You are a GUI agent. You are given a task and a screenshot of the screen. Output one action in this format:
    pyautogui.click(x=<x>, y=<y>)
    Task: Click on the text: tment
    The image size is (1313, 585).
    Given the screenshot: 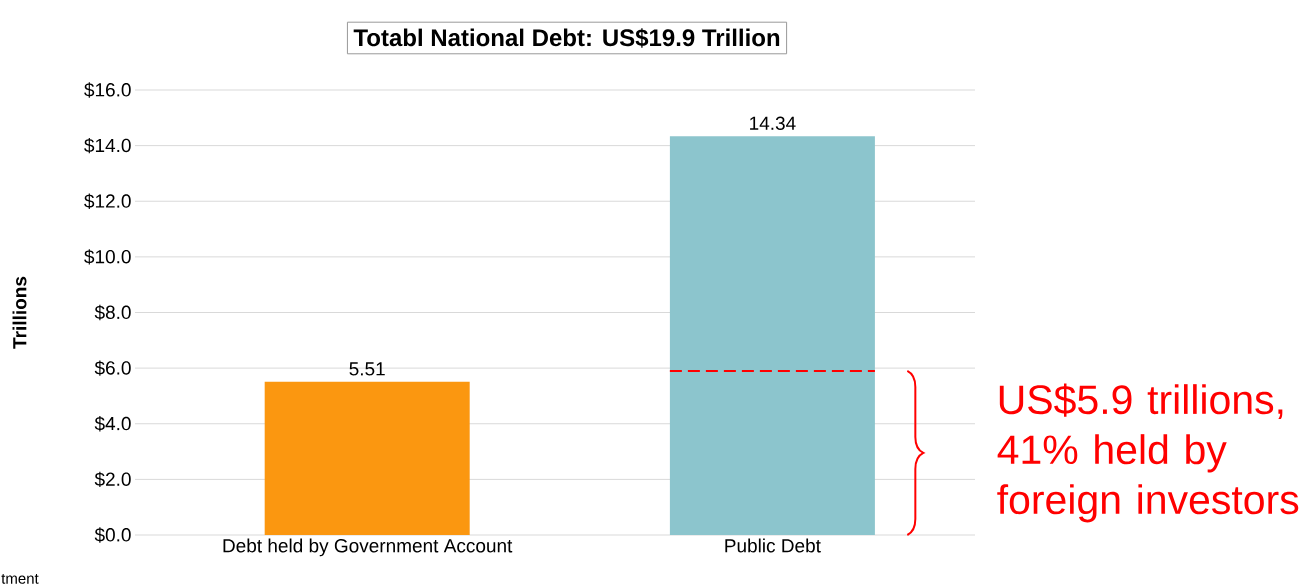 What is the action you would take?
    pyautogui.click(x=20, y=578)
    